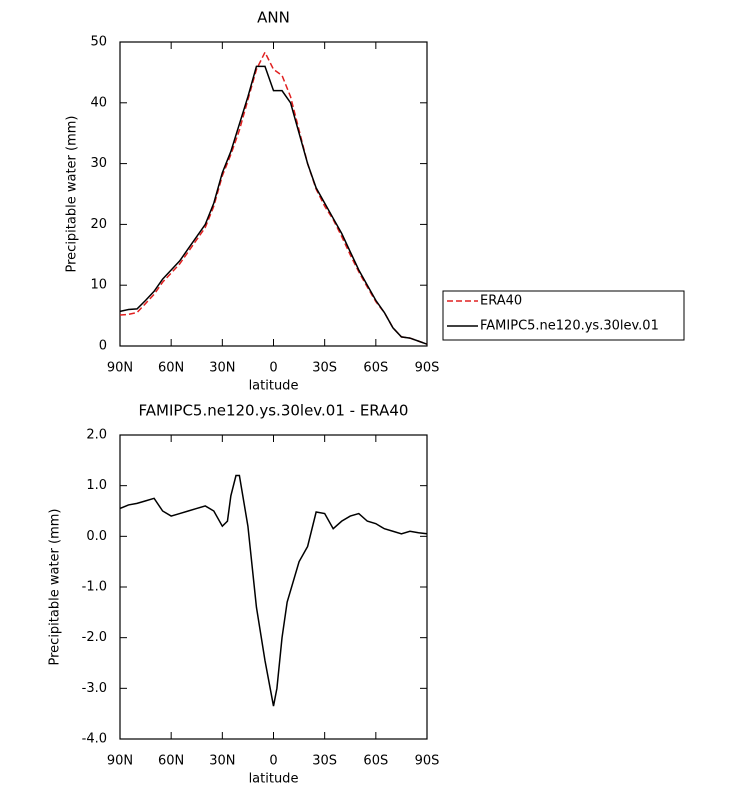  What do you see at coordinates (98, 102) in the screenshot?
I see `y-tick-label: 40` at bounding box center [98, 102].